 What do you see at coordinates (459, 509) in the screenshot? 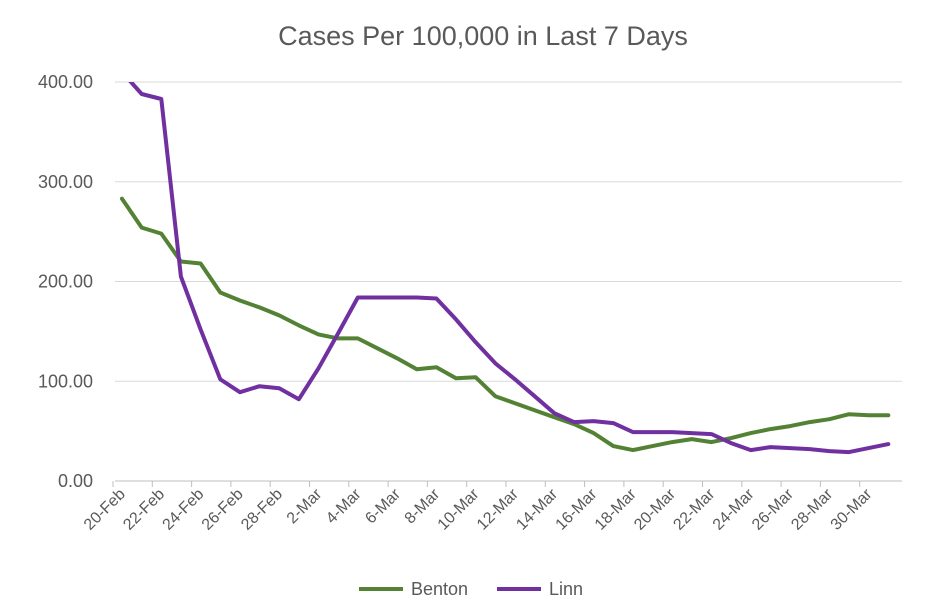
I see `x-tick-label: 10-Mar` at bounding box center [459, 509].